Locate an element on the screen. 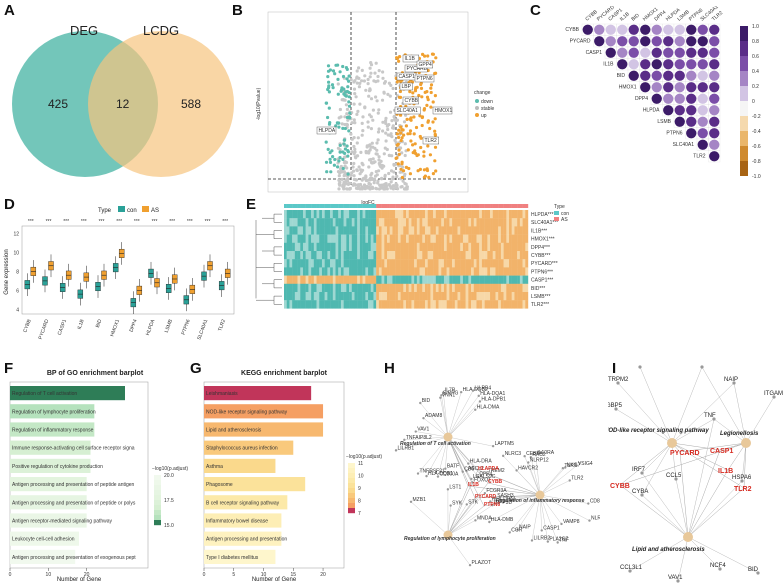 The height and width of the screenshot is (583, 784). network-gene-label: CD8 is located at coordinates (595, 502).